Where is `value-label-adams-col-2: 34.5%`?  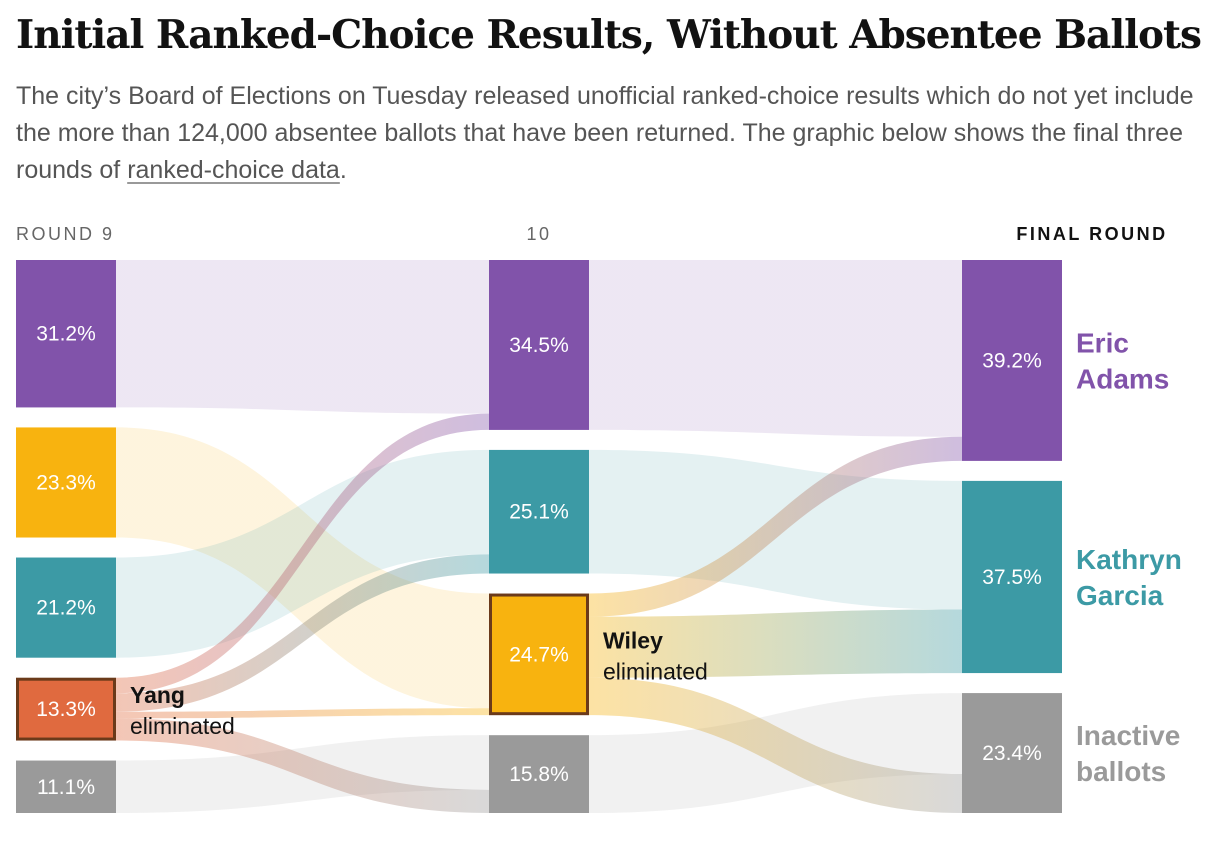 value-label-adams-col-2: 34.5% is located at coordinates (539, 345).